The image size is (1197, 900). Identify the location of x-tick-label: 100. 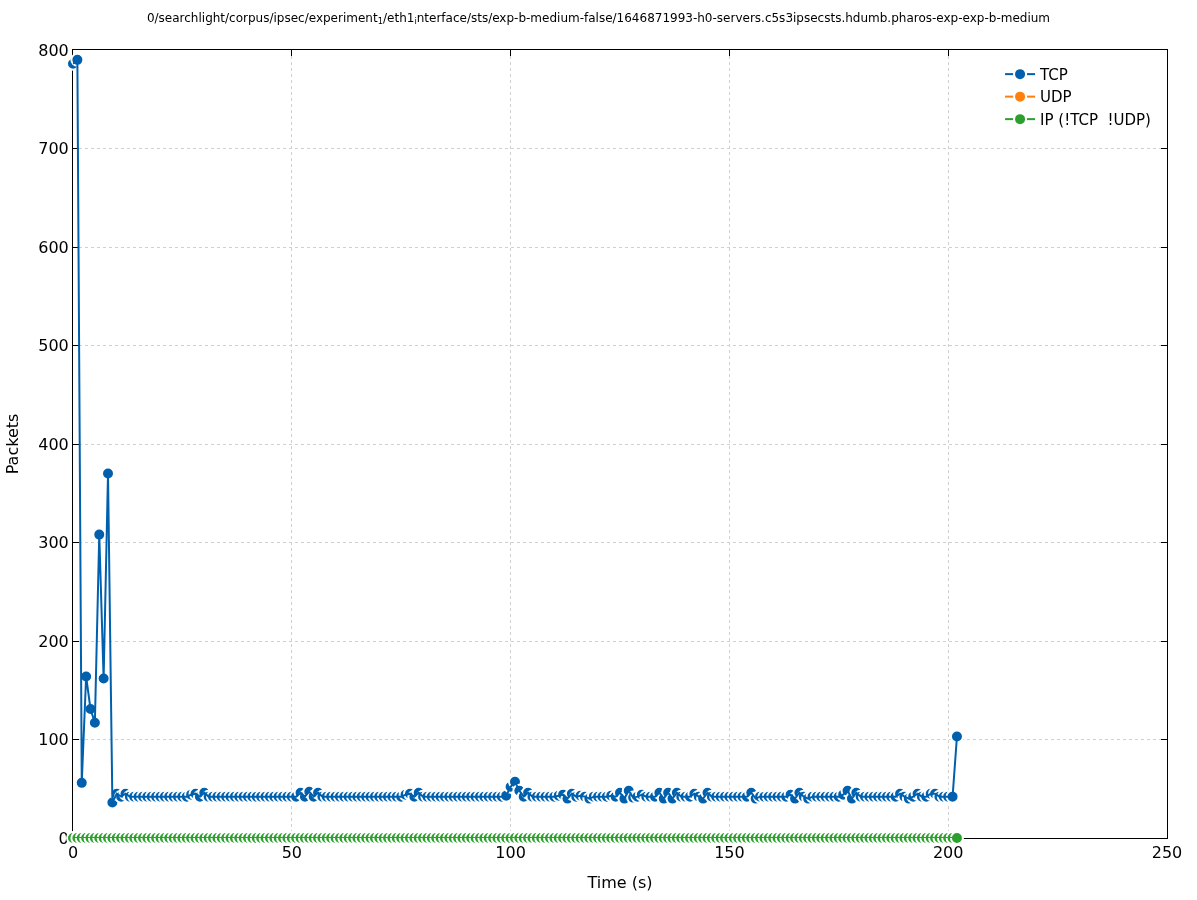
(510, 853).